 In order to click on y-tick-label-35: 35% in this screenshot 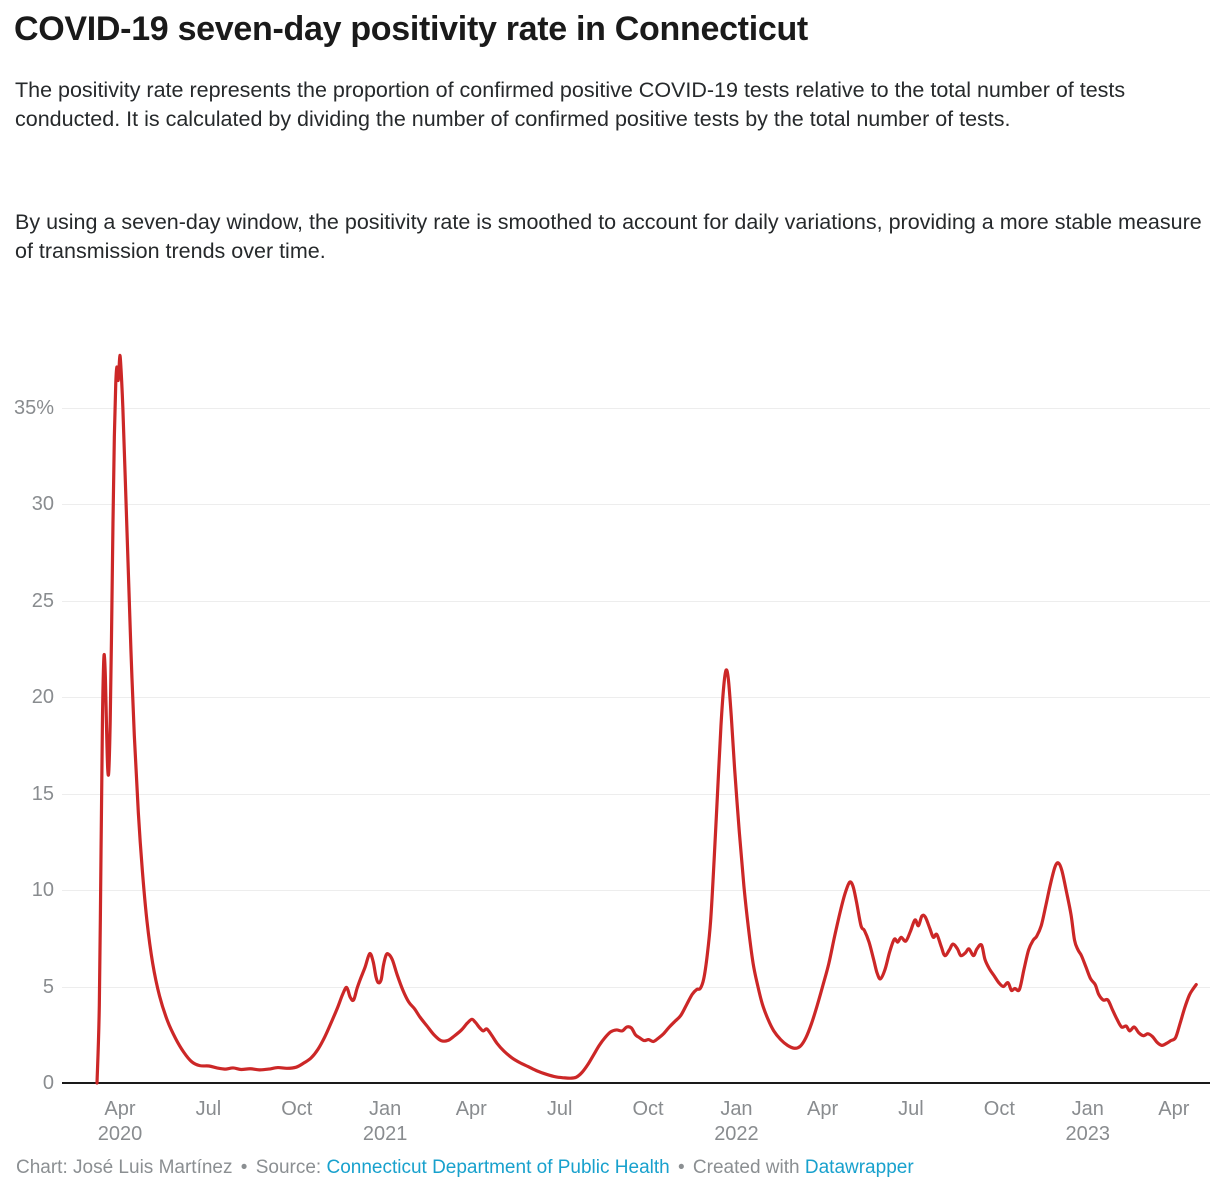, I will do `click(33, 407)`.